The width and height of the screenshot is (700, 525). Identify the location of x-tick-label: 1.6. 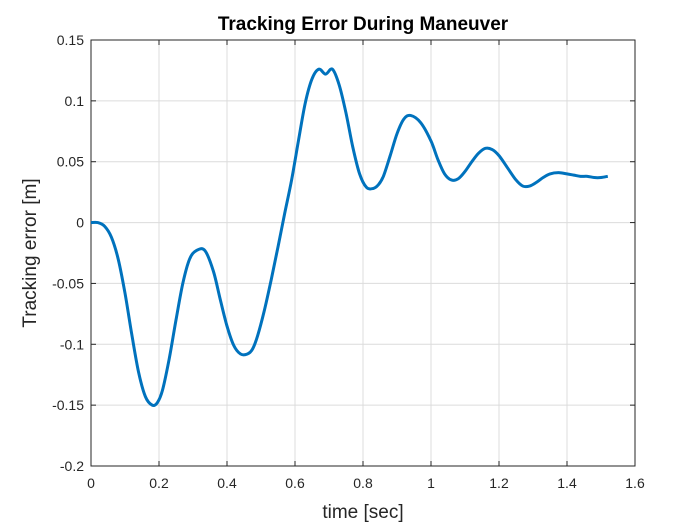
(635, 483).